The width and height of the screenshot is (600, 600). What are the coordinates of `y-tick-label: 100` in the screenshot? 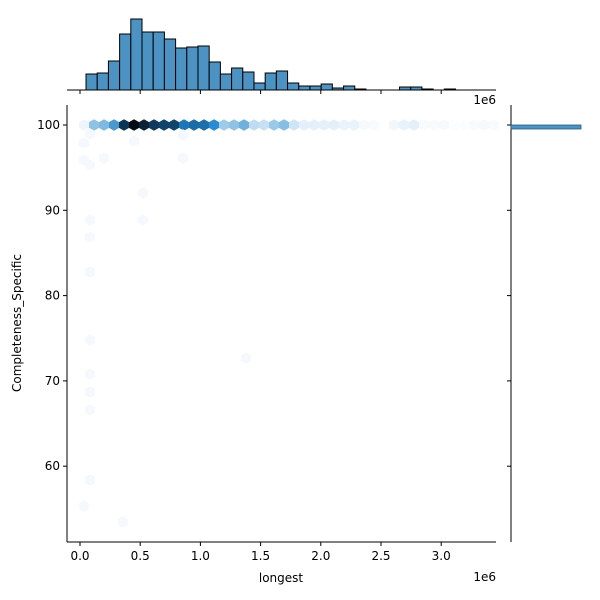 It's located at (48, 125).